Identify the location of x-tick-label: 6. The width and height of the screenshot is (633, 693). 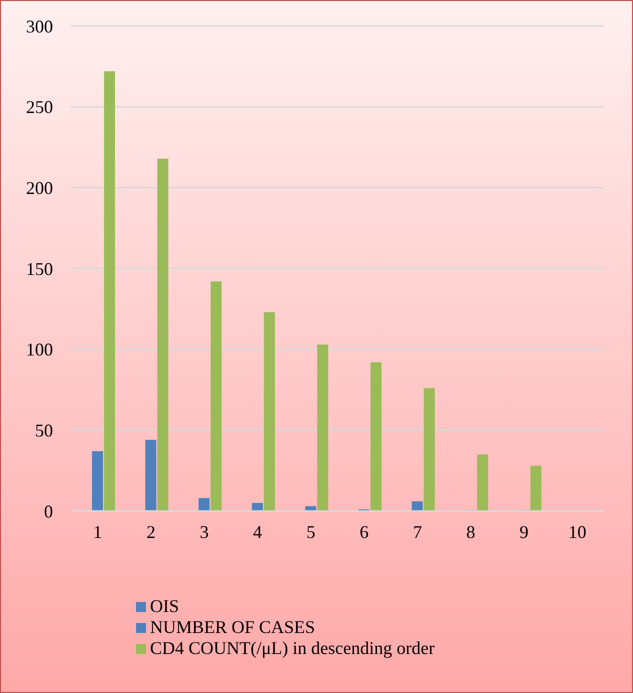
(364, 532).